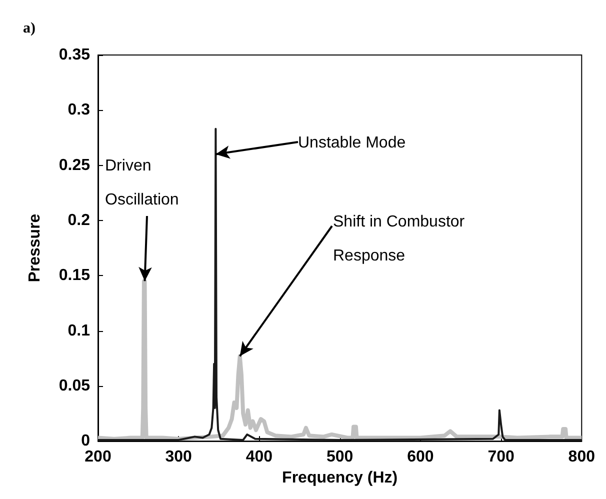  What do you see at coordinates (74, 165) in the screenshot?
I see `y-tick-label: 0.25` at bounding box center [74, 165].